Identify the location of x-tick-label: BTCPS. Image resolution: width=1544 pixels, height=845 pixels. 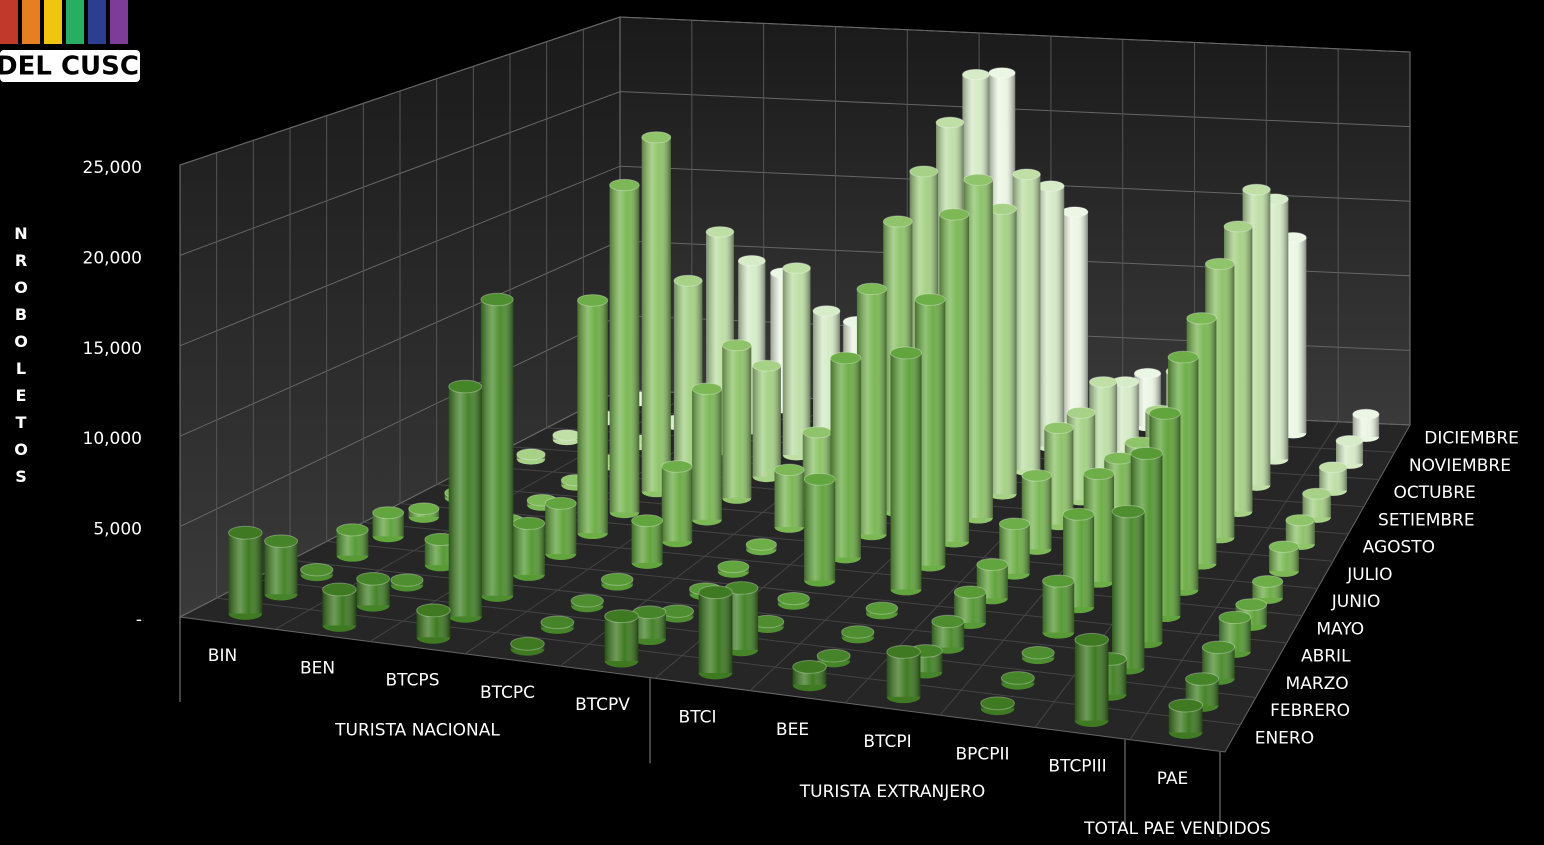
(413, 681).